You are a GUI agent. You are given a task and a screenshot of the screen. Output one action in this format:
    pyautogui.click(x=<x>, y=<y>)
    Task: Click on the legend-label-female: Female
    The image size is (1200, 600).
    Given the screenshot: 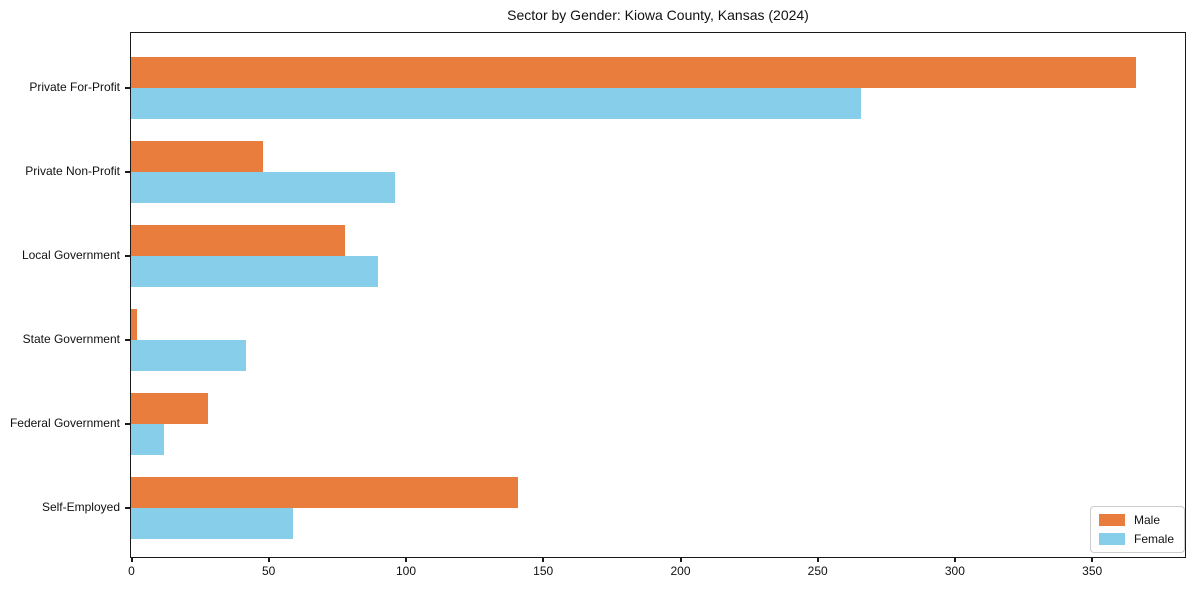 What is the action you would take?
    pyautogui.click(x=1154, y=539)
    